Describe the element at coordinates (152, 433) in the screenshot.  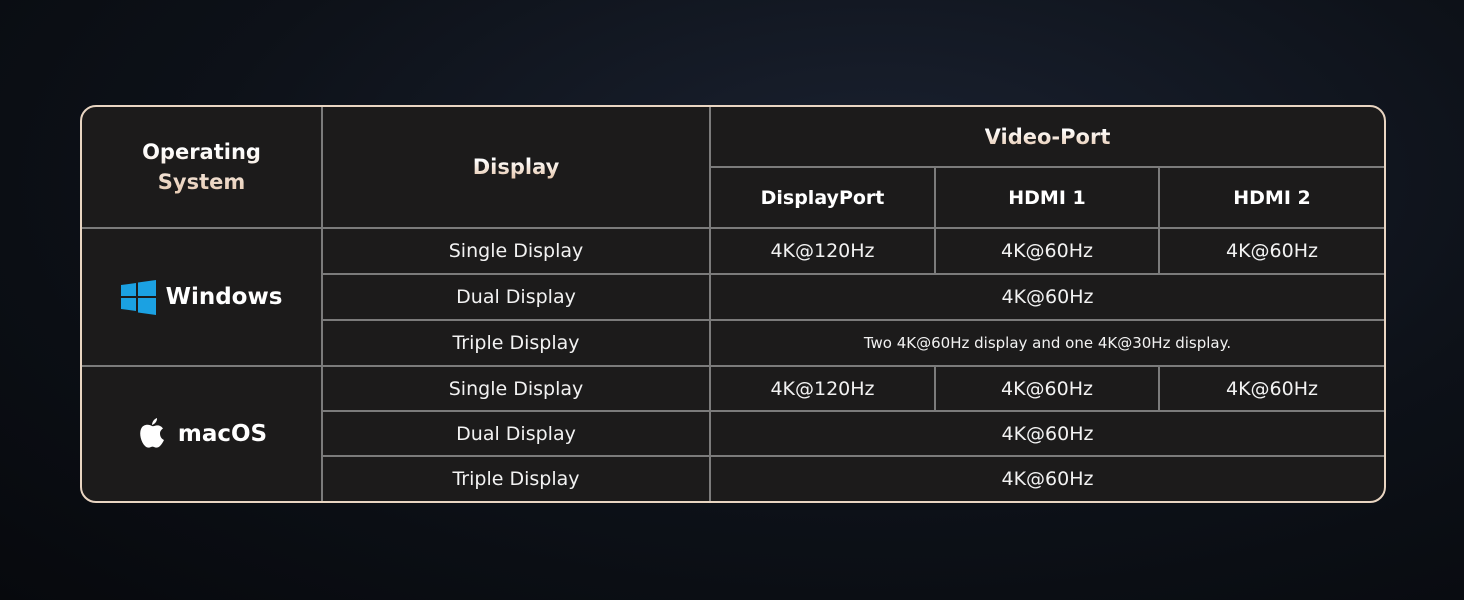
I see `apple-logo-icon` at that location.